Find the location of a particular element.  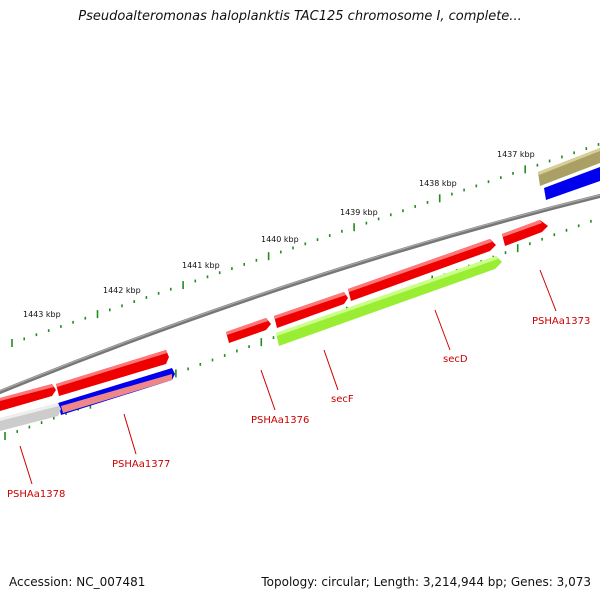

scale-label: 1443 kbp is located at coordinates (42, 314).